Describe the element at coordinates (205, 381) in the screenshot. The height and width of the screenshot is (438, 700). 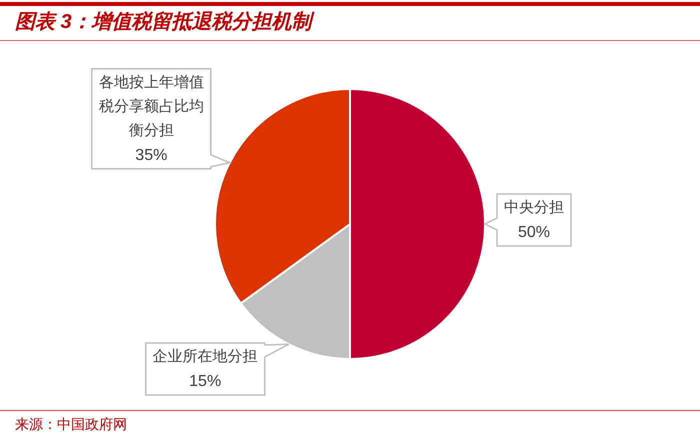
I see `data-label: 15%` at that location.